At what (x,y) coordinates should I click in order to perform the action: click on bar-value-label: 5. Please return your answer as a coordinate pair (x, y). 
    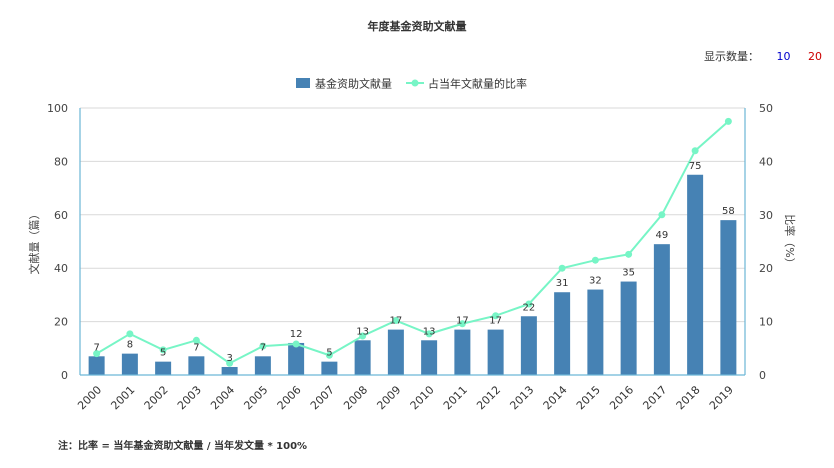
    Looking at the image, I should click on (329, 353).